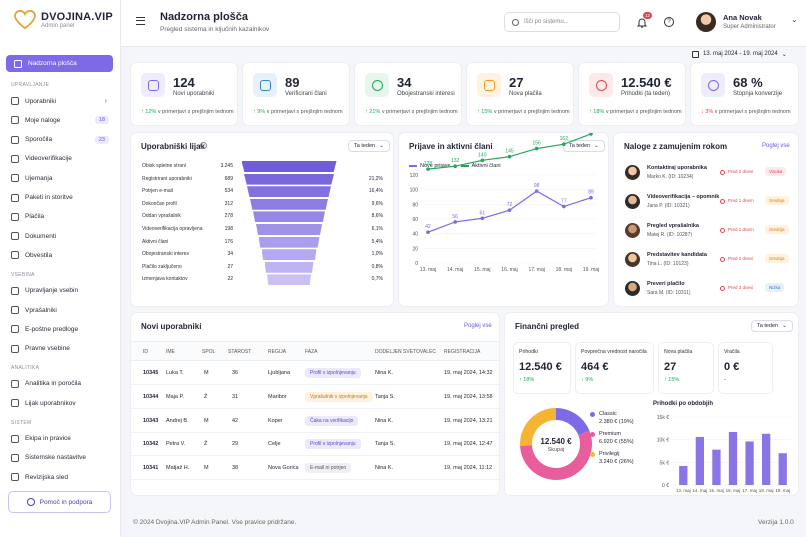 This screenshot has width=806, height=537. What do you see at coordinates (62, 178) in the screenshot?
I see `sidebar-item-ujemanja: Ujemanja` at bounding box center [62, 178].